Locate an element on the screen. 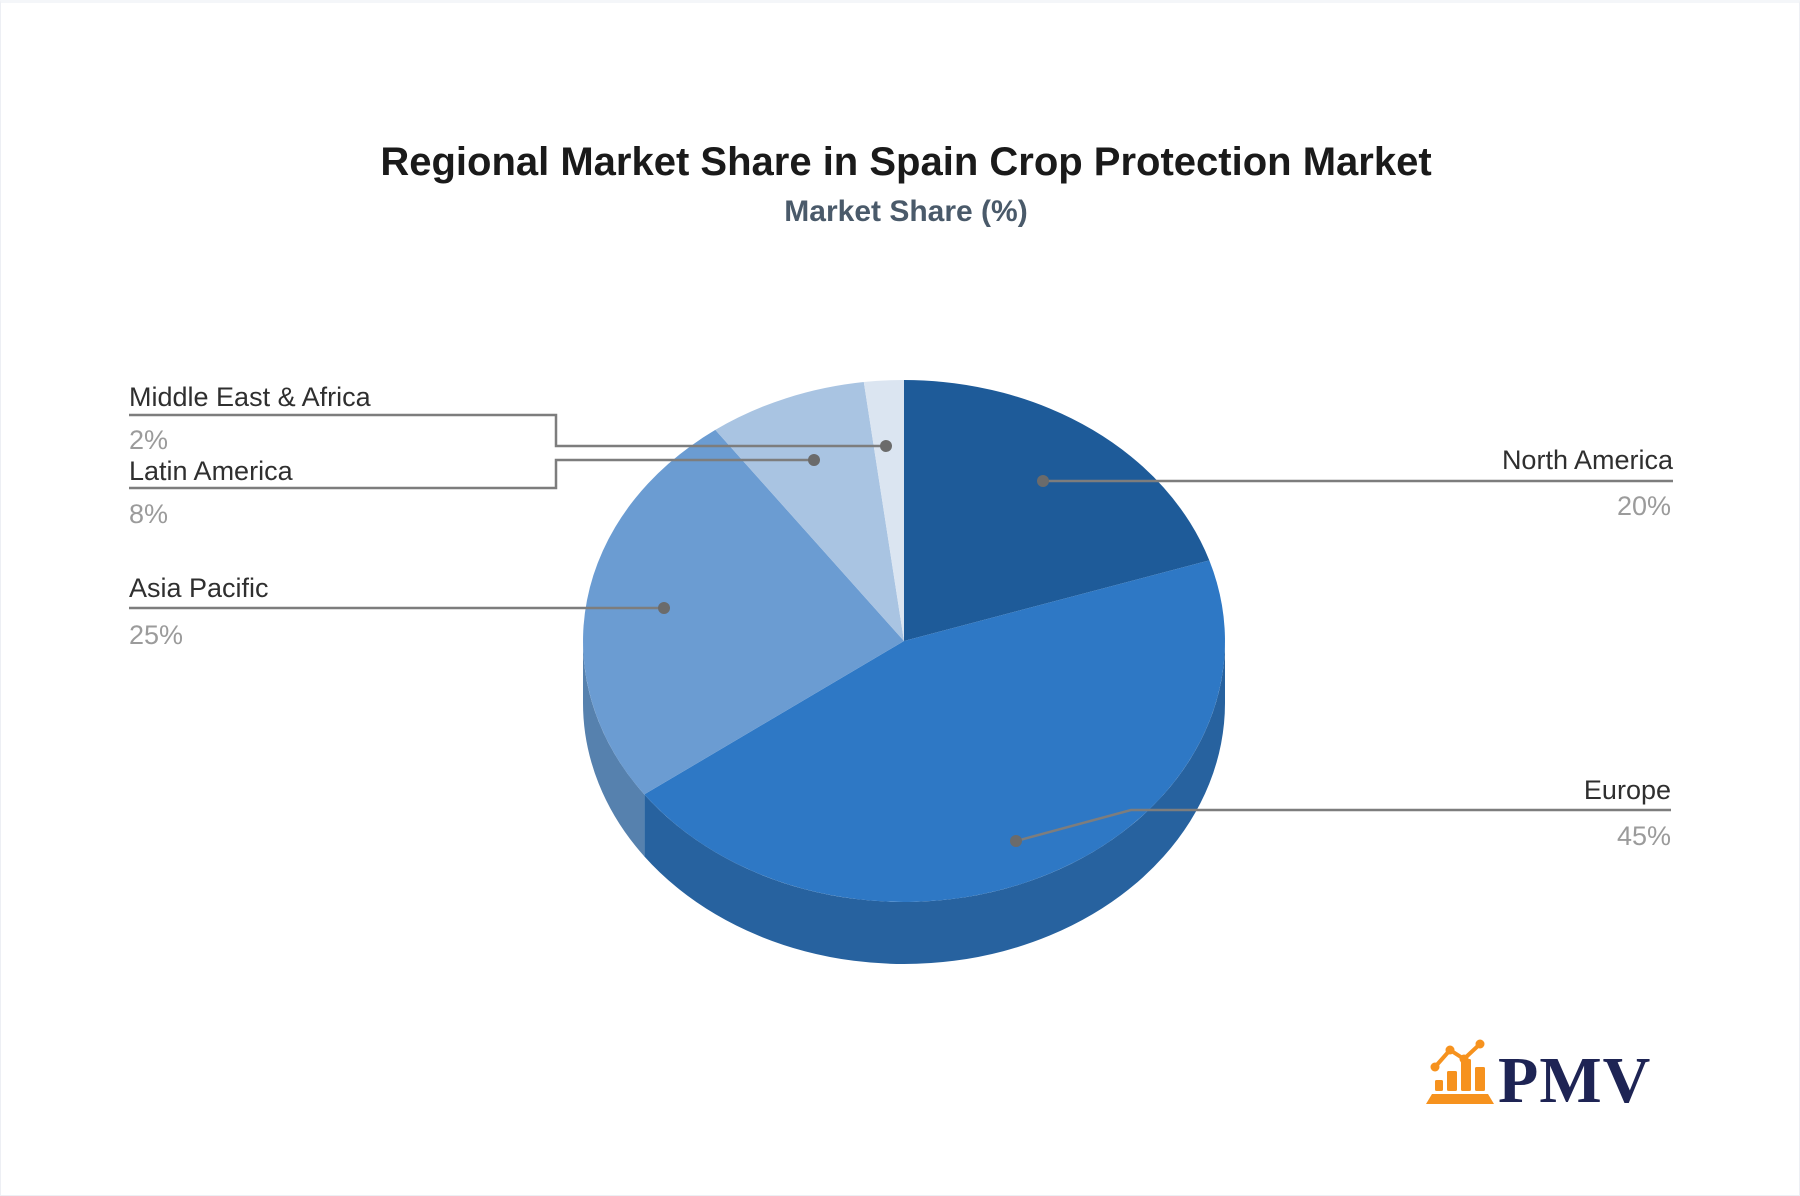 The image size is (1800, 1196). connector-dot-latin-america is located at coordinates (814, 460).